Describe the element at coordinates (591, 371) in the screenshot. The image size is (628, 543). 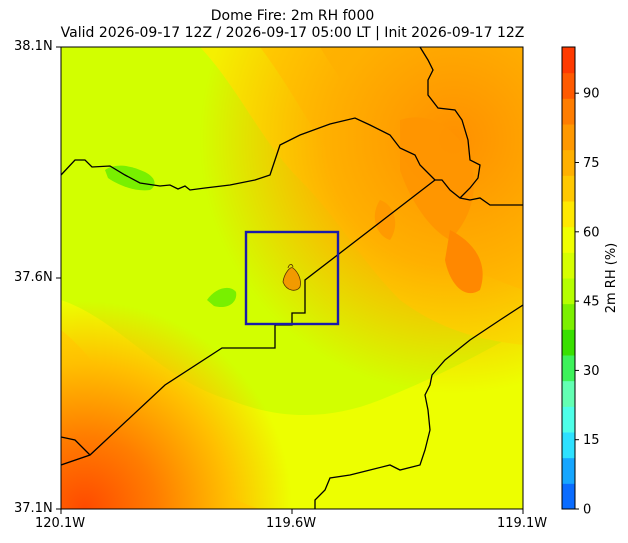
I see `colorbar-tick-label: 30` at that location.